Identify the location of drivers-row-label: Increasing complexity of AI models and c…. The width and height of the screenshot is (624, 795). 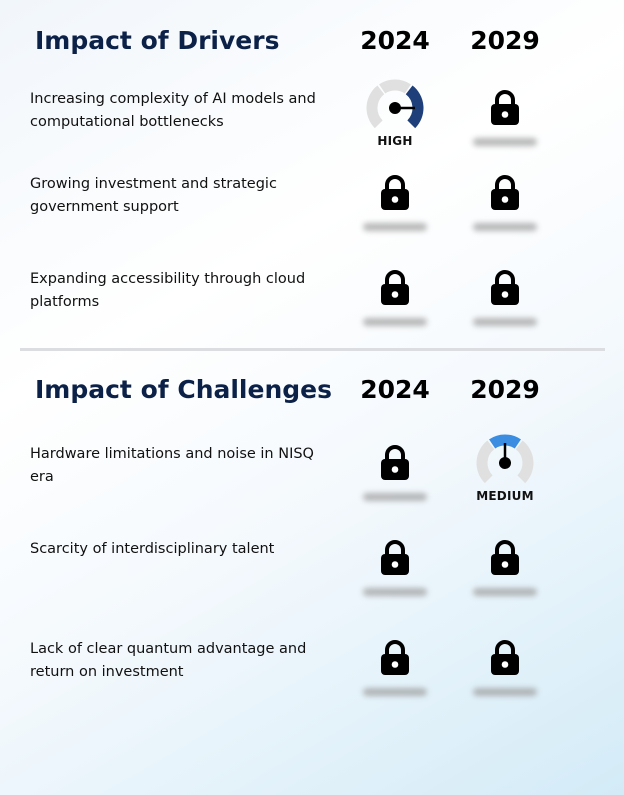
(173, 110).